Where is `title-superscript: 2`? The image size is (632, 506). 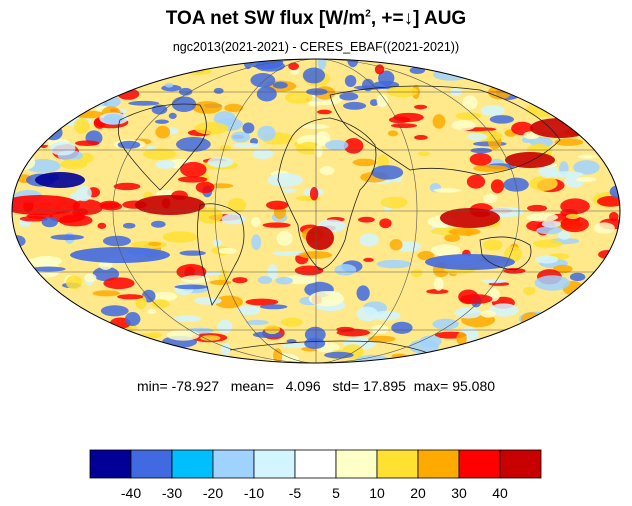
title-superscript: 2 is located at coordinates (368, 14).